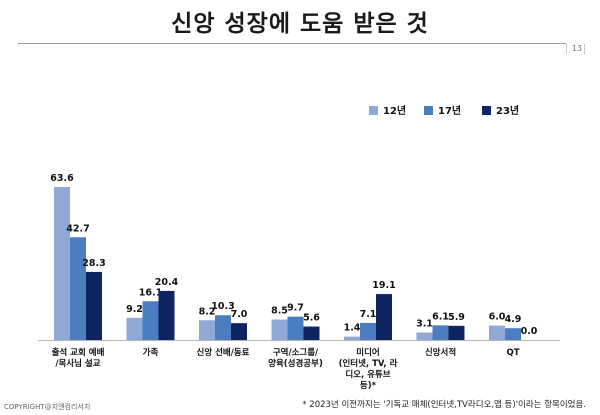  What do you see at coordinates (513, 334) in the screenshot?
I see `bar-17년-6` at bounding box center [513, 334].